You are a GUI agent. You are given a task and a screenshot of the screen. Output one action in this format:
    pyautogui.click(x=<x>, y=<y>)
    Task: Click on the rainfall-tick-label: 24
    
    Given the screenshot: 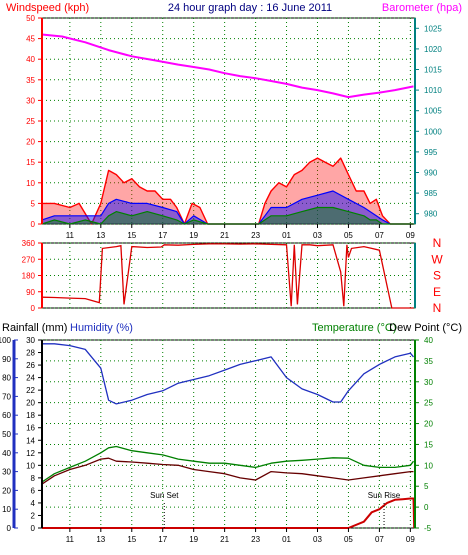 What is the action you would take?
    pyautogui.click(x=30, y=378)
    